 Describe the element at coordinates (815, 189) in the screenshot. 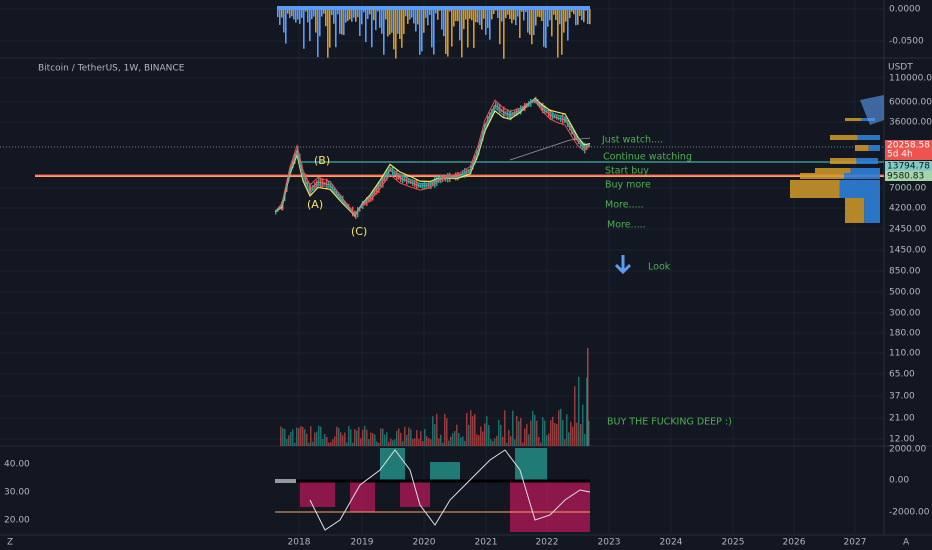

I see `volume-profile` at that location.